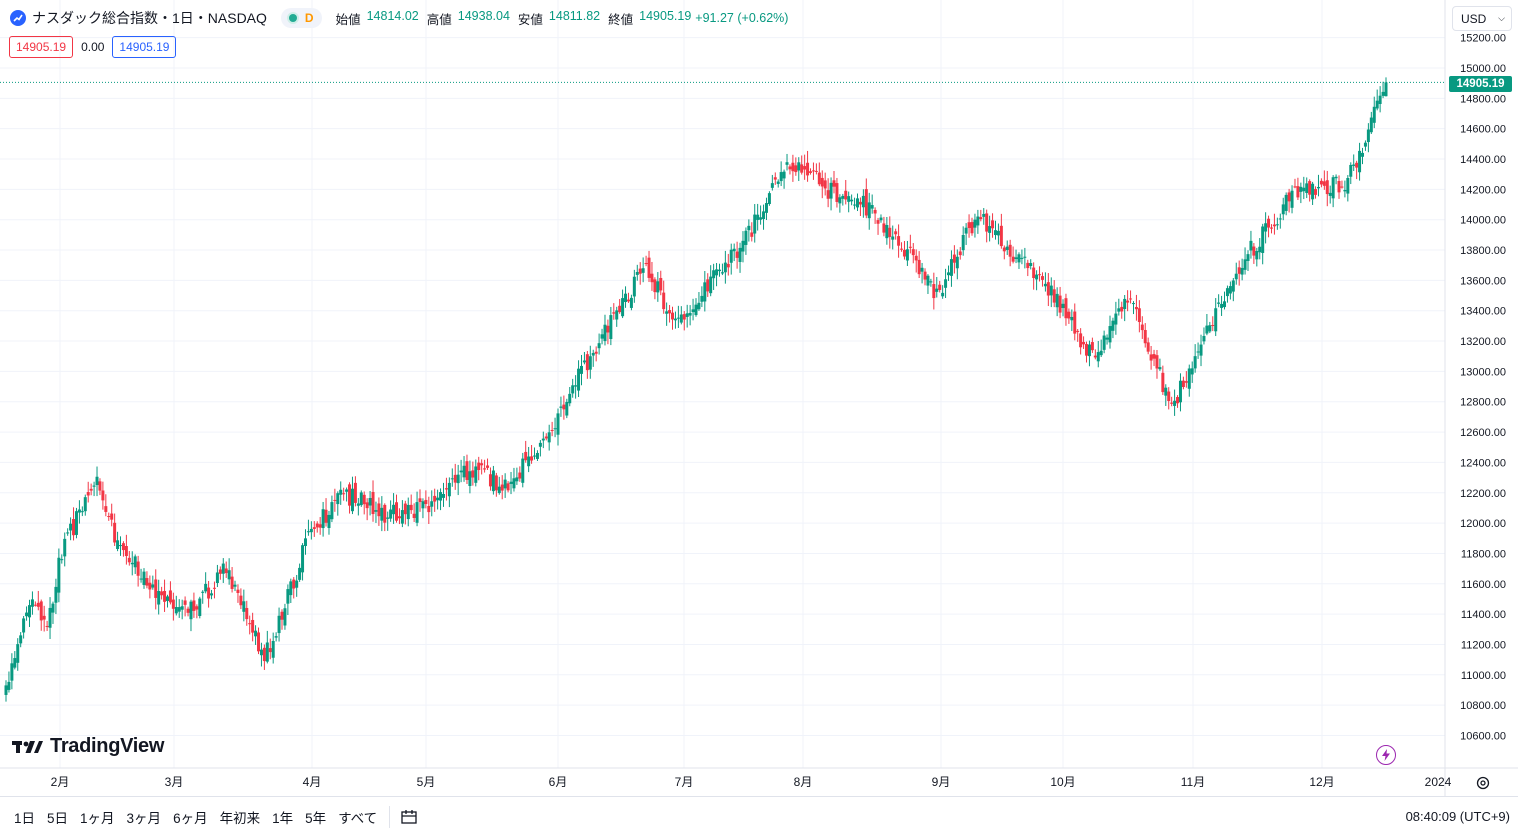 This screenshot has height=837, width=1518. Describe the element at coordinates (144, 818) in the screenshot. I see `timeframe-3m: 3ヶ月` at that location.